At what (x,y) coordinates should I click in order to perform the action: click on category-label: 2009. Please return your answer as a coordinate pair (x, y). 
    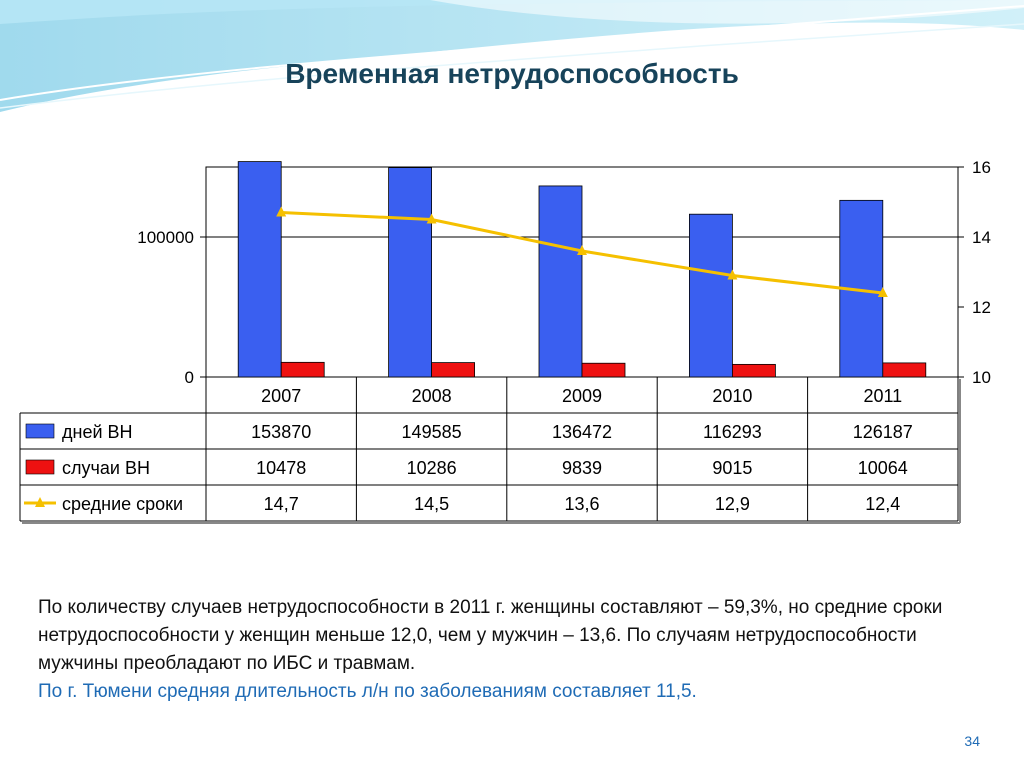
    Looking at the image, I should click on (582, 396).